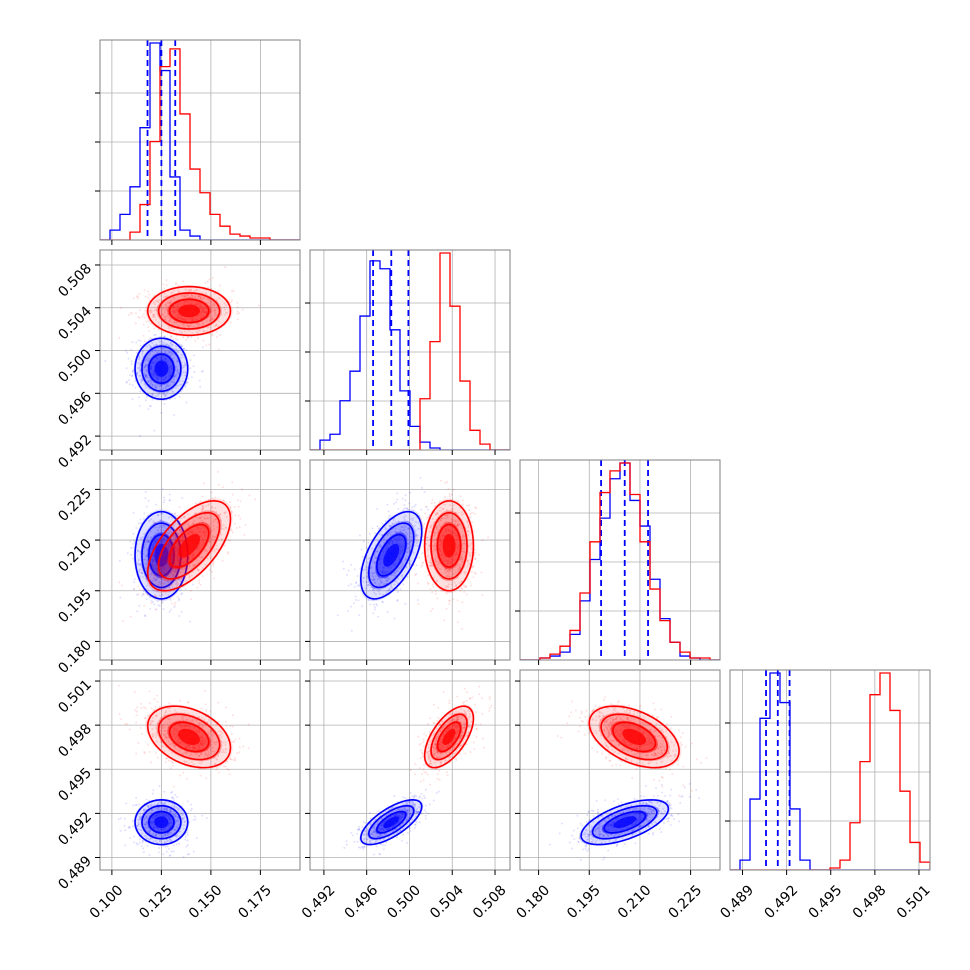 The height and width of the screenshot is (970, 970). I want to click on density-fill, so click(161, 822).